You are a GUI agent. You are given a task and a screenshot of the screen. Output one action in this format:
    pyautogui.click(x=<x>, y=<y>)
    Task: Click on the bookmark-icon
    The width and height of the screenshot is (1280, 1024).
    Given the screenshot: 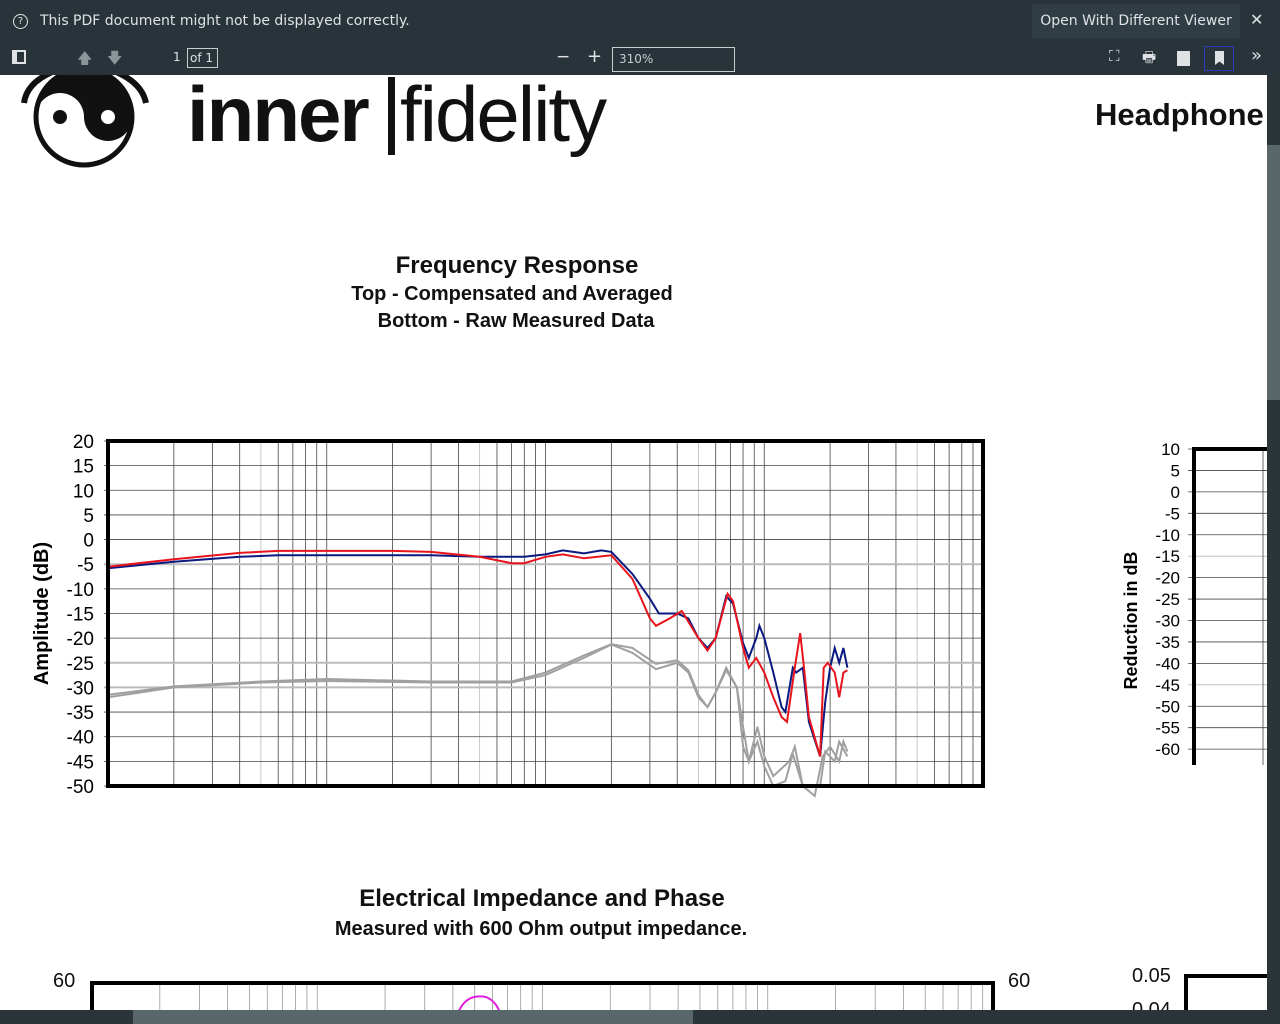 What is the action you would take?
    pyautogui.click(x=1219, y=58)
    